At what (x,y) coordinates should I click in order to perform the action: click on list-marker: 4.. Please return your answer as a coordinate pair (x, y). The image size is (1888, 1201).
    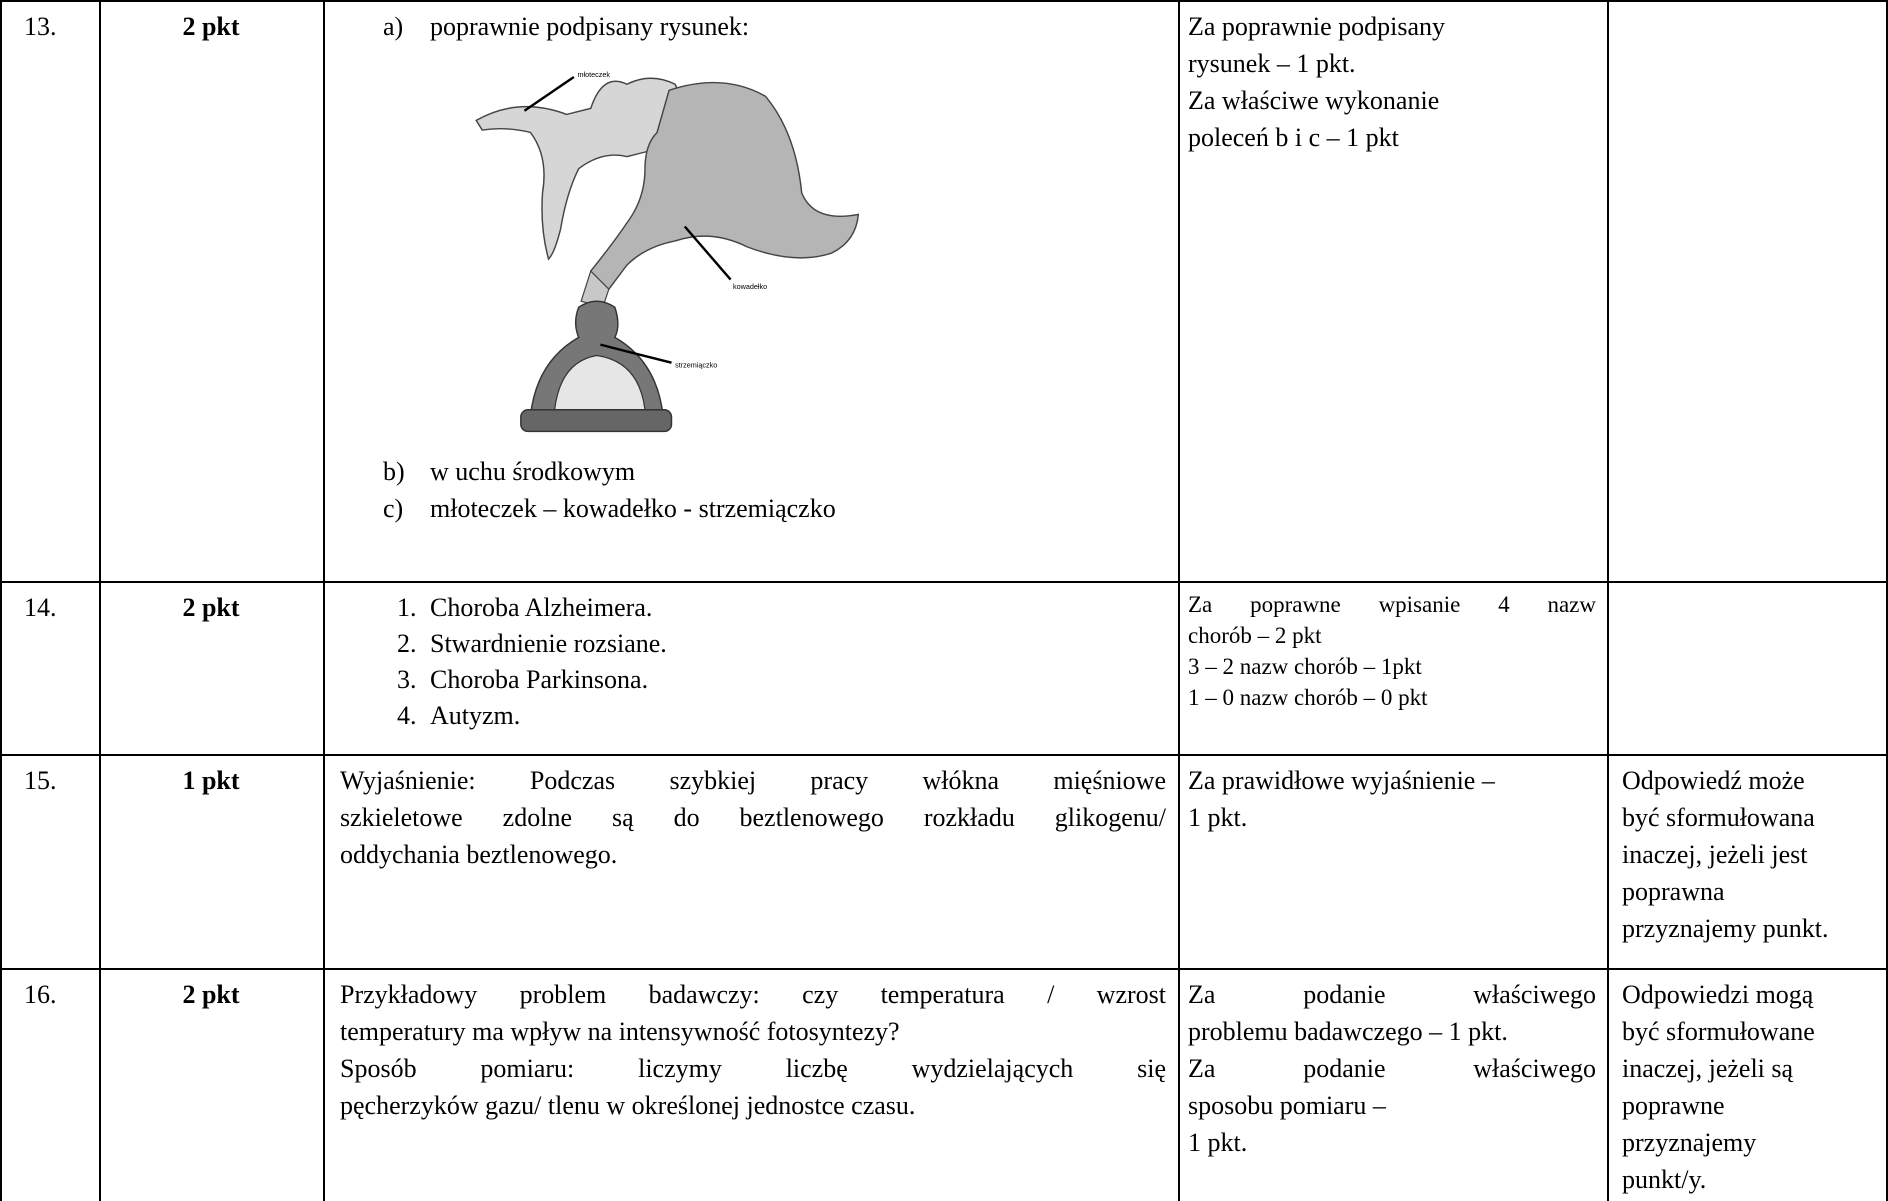
    Looking at the image, I should click on (407, 715).